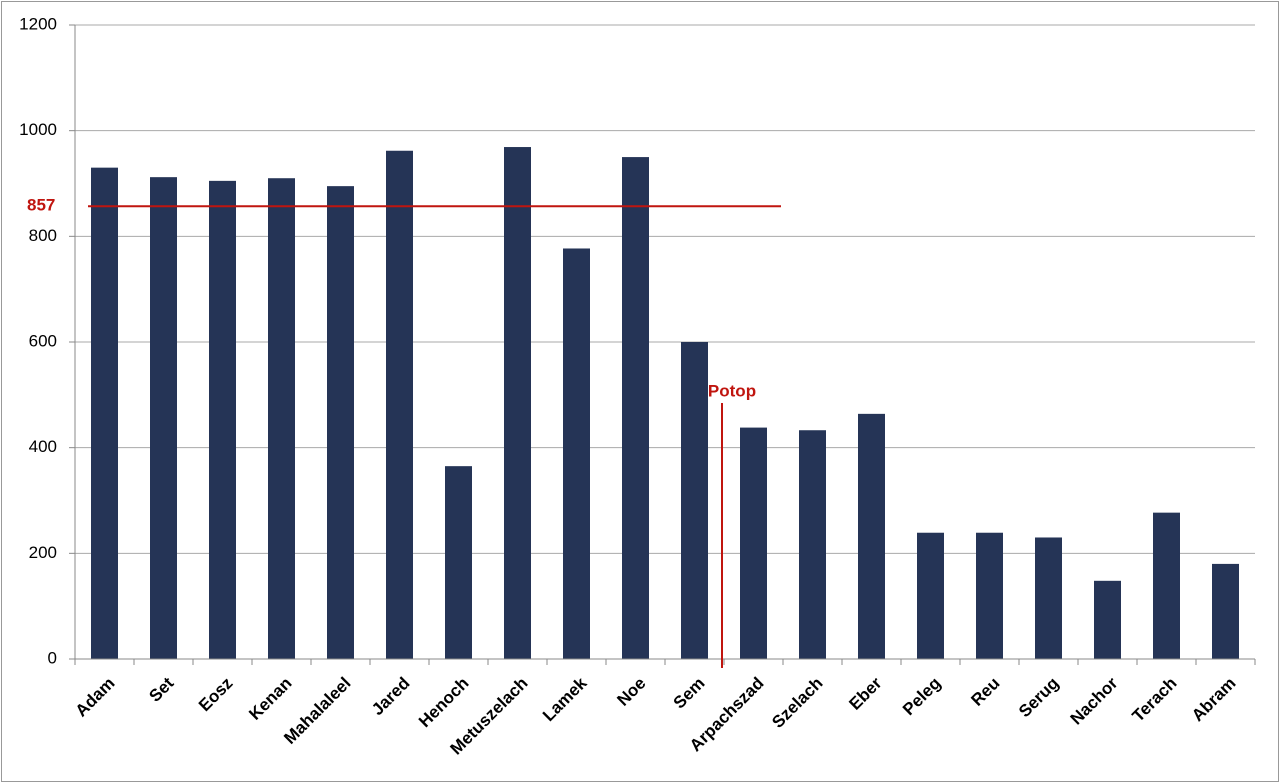 This screenshot has height=783, width=1280. What do you see at coordinates (52, 657) in the screenshot?
I see `y-tick-label: 0` at bounding box center [52, 657].